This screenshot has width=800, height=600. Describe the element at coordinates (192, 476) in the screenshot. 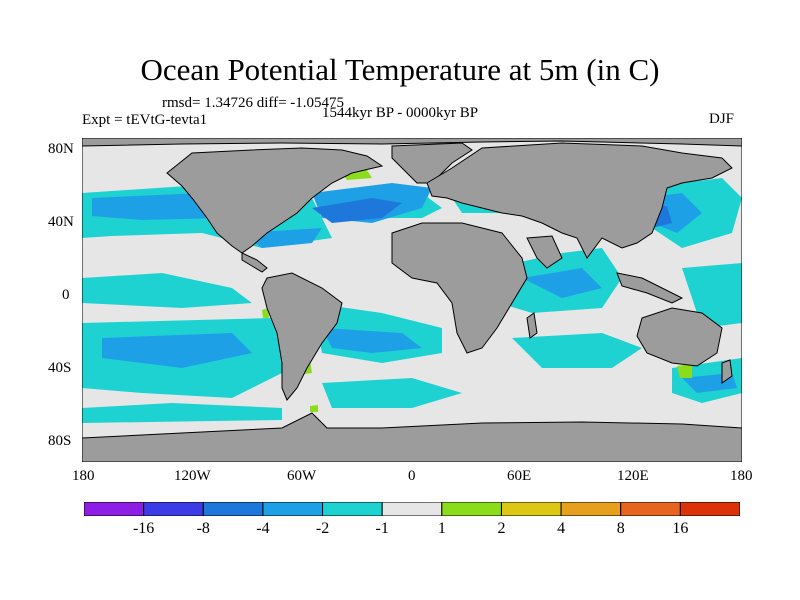

I see `x-tick-120w: 120W` at that location.